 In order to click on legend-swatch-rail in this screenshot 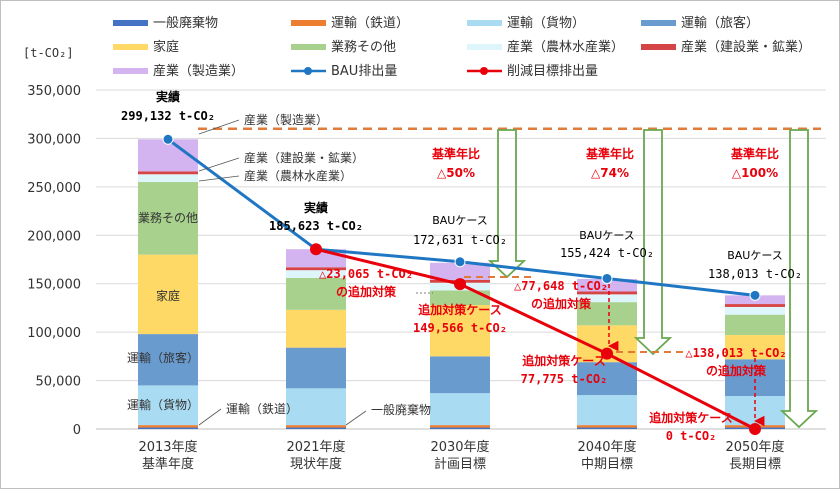, I will do `click(308, 23)`.